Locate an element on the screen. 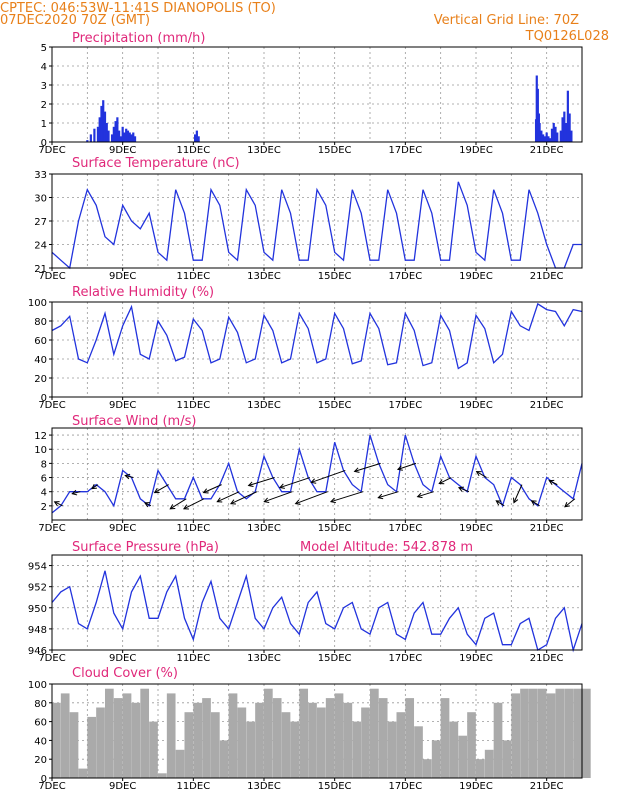 This screenshot has width=618, height=800. wind-title: Surface Wind (m/s) is located at coordinates (134, 421).